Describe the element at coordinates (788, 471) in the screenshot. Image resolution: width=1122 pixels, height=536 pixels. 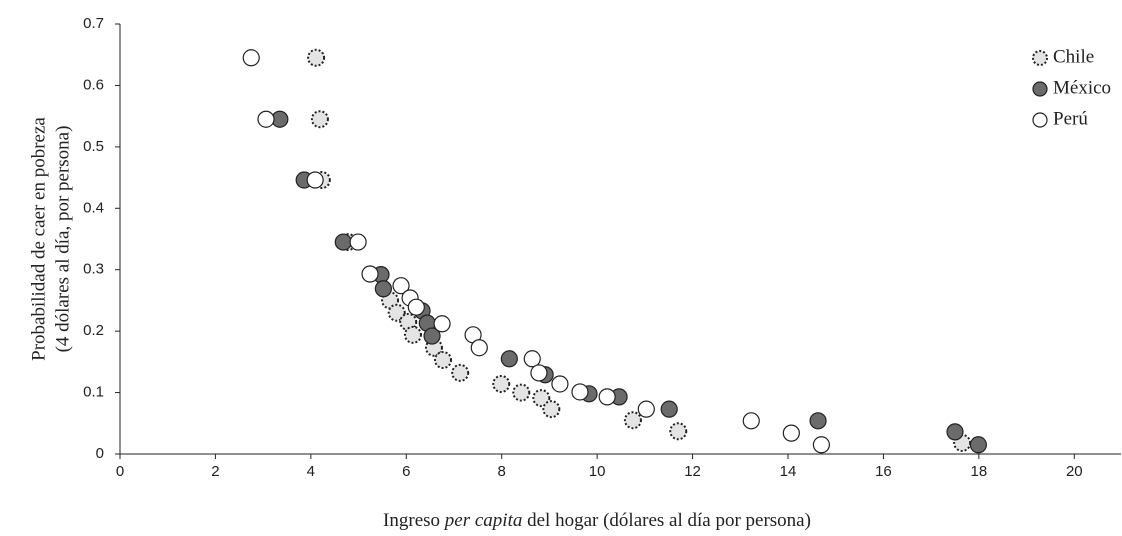
I see `x-tick-label: 14` at that location.